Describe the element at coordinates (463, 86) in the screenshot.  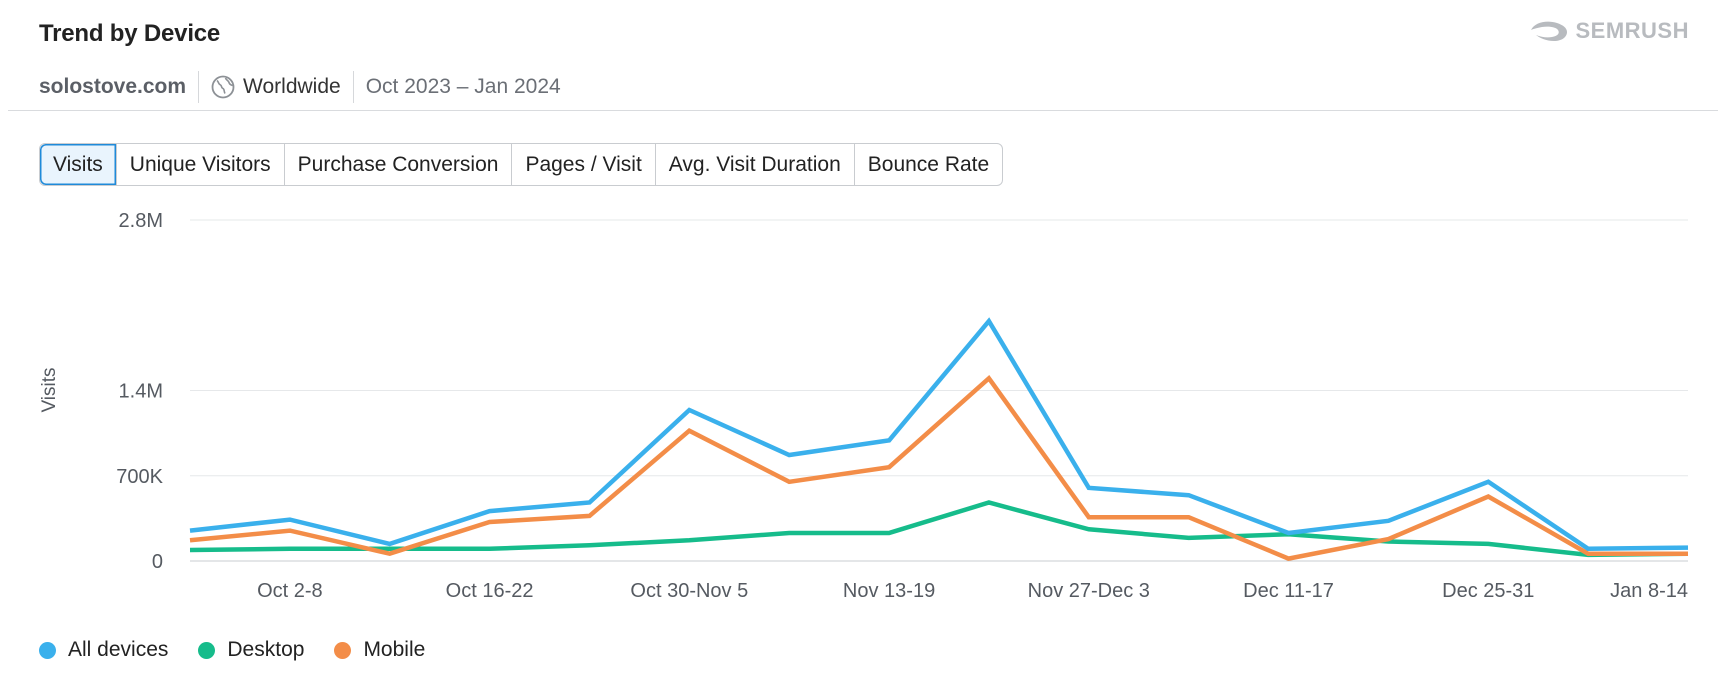
I see `date-range-label: Oct 2023 – Jan 2024` at that location.